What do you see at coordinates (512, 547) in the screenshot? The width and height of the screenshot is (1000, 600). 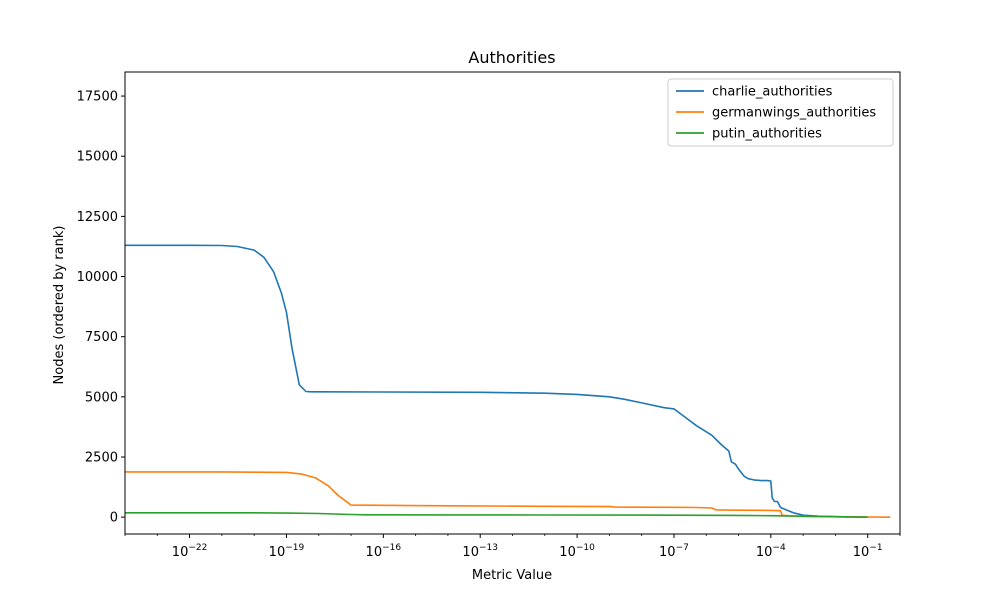 I see `x-axis: 10⁻²² 10⁻¹⁹ 10⁻¹⁶ 10⁻¹³ 10⁻¹⁰ 10⁻⁷ 10⁻⁴ 10⁻¹` at bounding box center [512, 547].